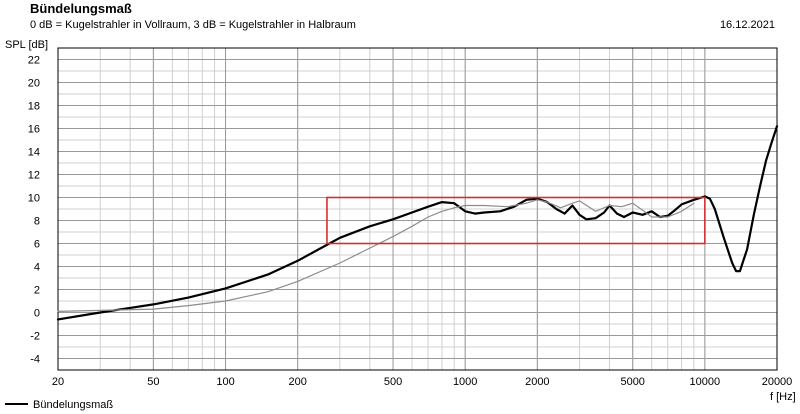 The image size is (800, 414). Describe the element at coordinates (34, 107) in the screenshot. I see `y-tick-label: 18` at that location.